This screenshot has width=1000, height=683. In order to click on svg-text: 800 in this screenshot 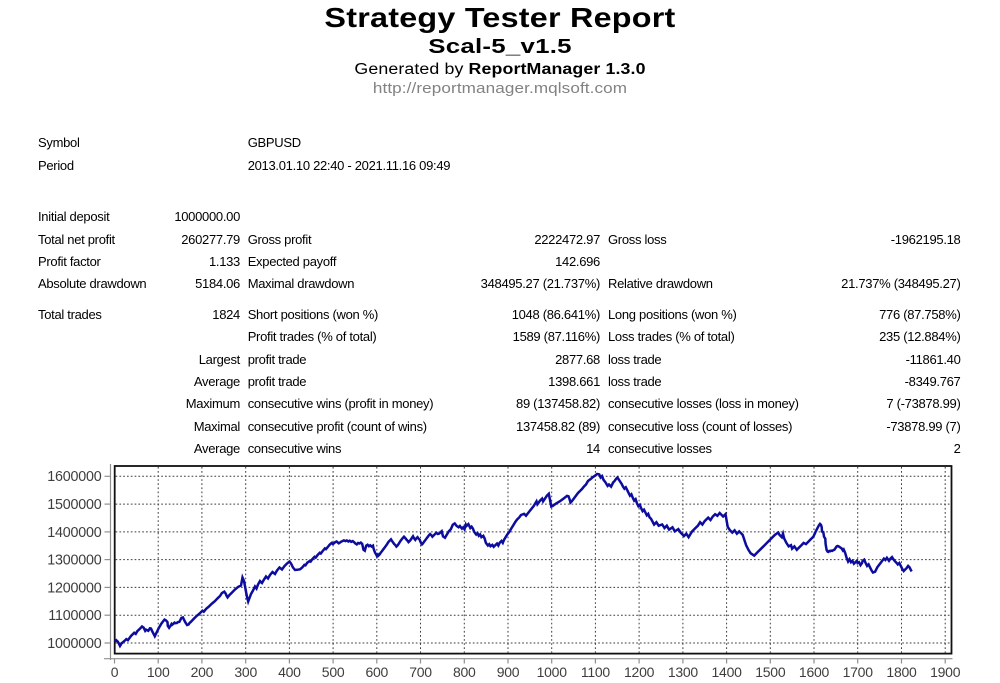, I will do `click(464, 672)`.